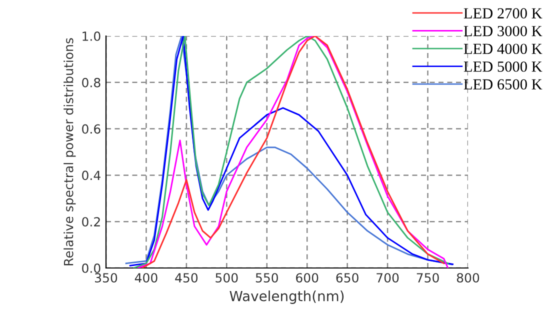  Describe the element at coordinates (503, 66) in the screenshot. I see `legend-label: LED 5000 K` at that location.